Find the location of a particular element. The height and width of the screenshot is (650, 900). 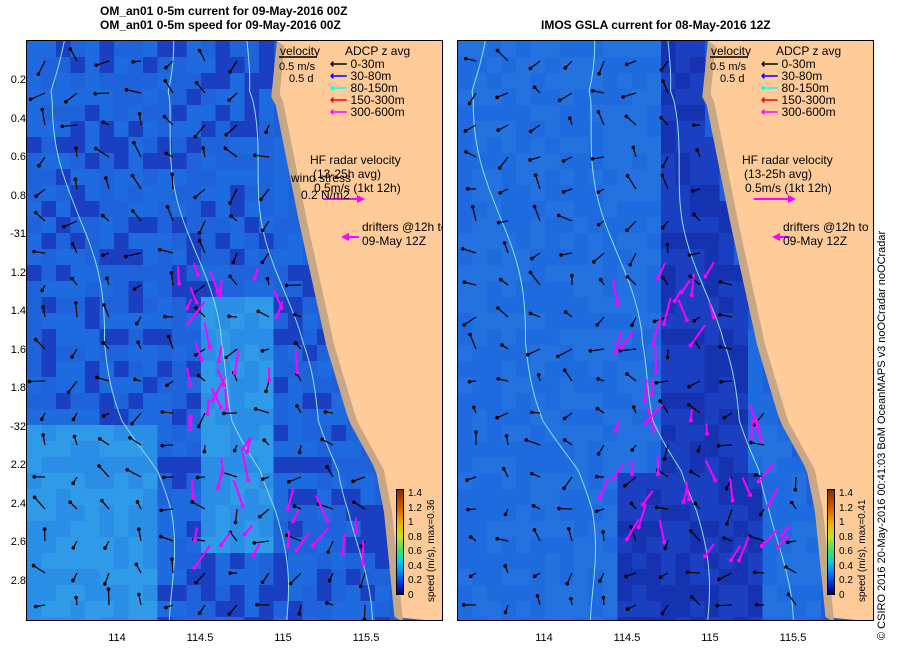

left-legend-drifters1: drifters @12h to is located at coordinates (402, 227).